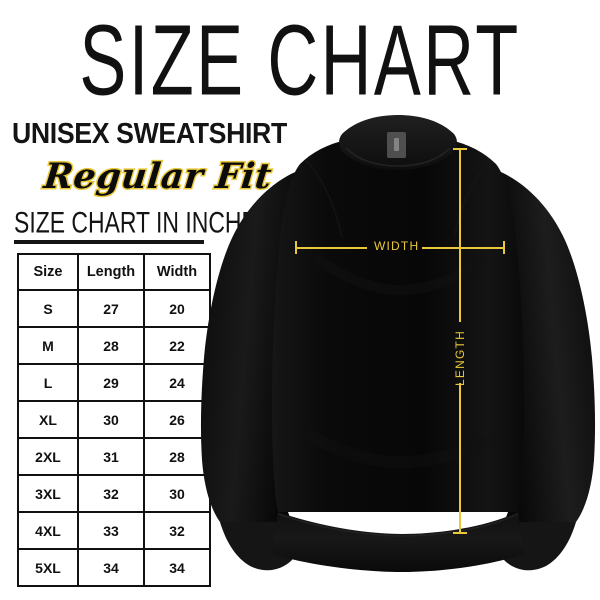  What do you see at coordinates (177, 272) in the screenshot?
I see `column-header-width: Width` at bounding box center [177, 272].